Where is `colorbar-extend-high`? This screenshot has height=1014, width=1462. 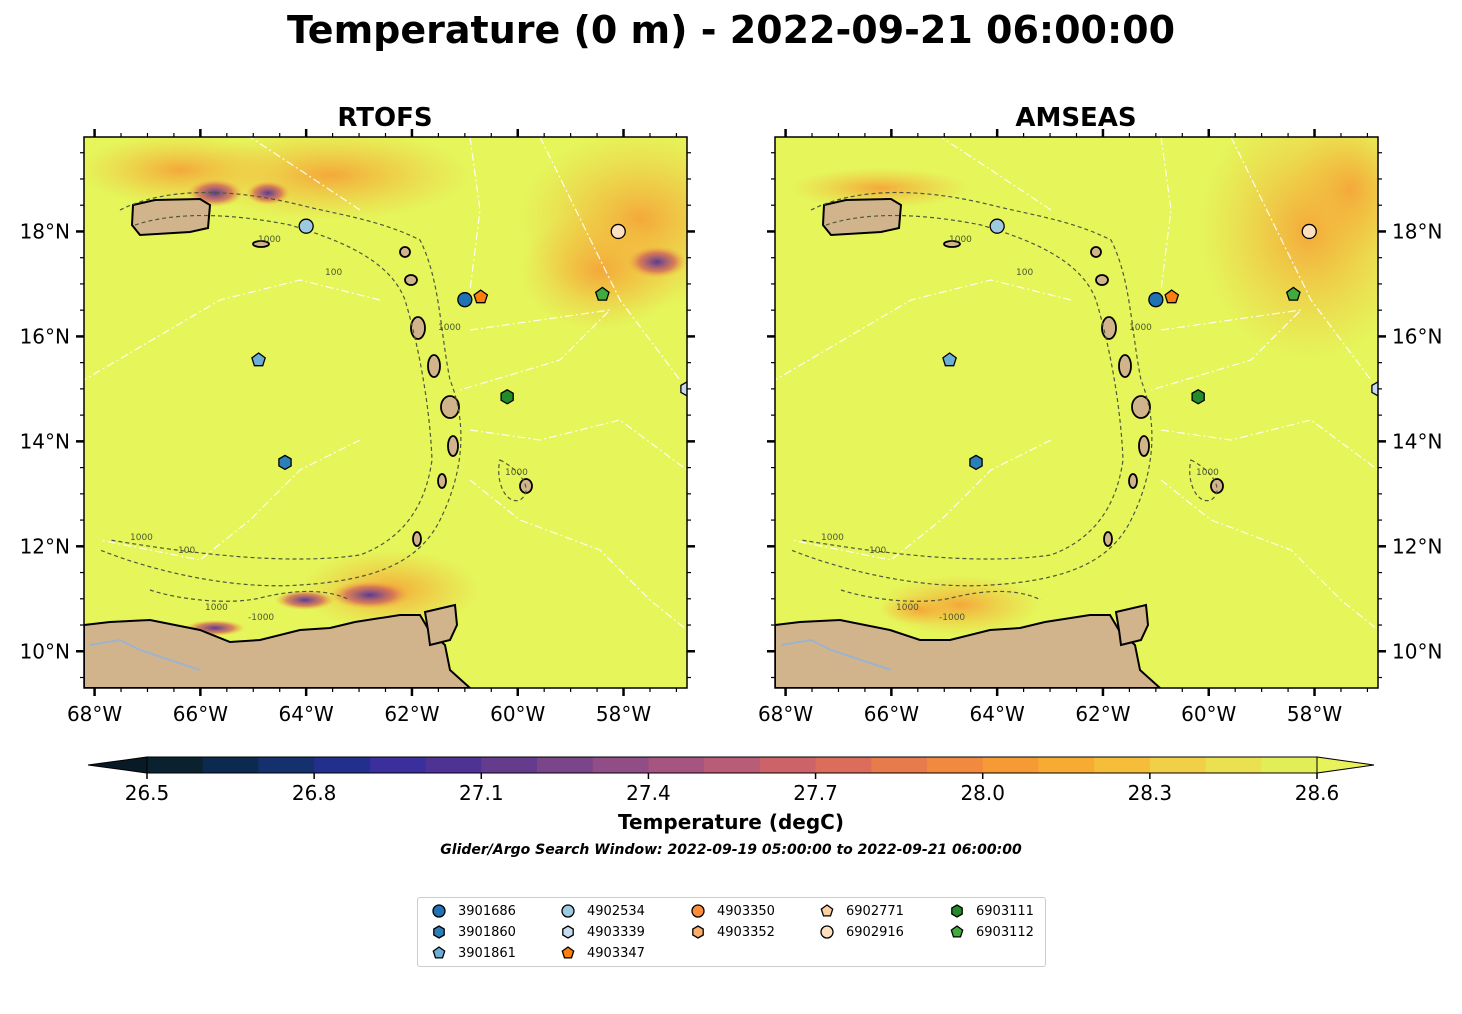 colorbar-extend-high is located at coordinates (1345, 765).